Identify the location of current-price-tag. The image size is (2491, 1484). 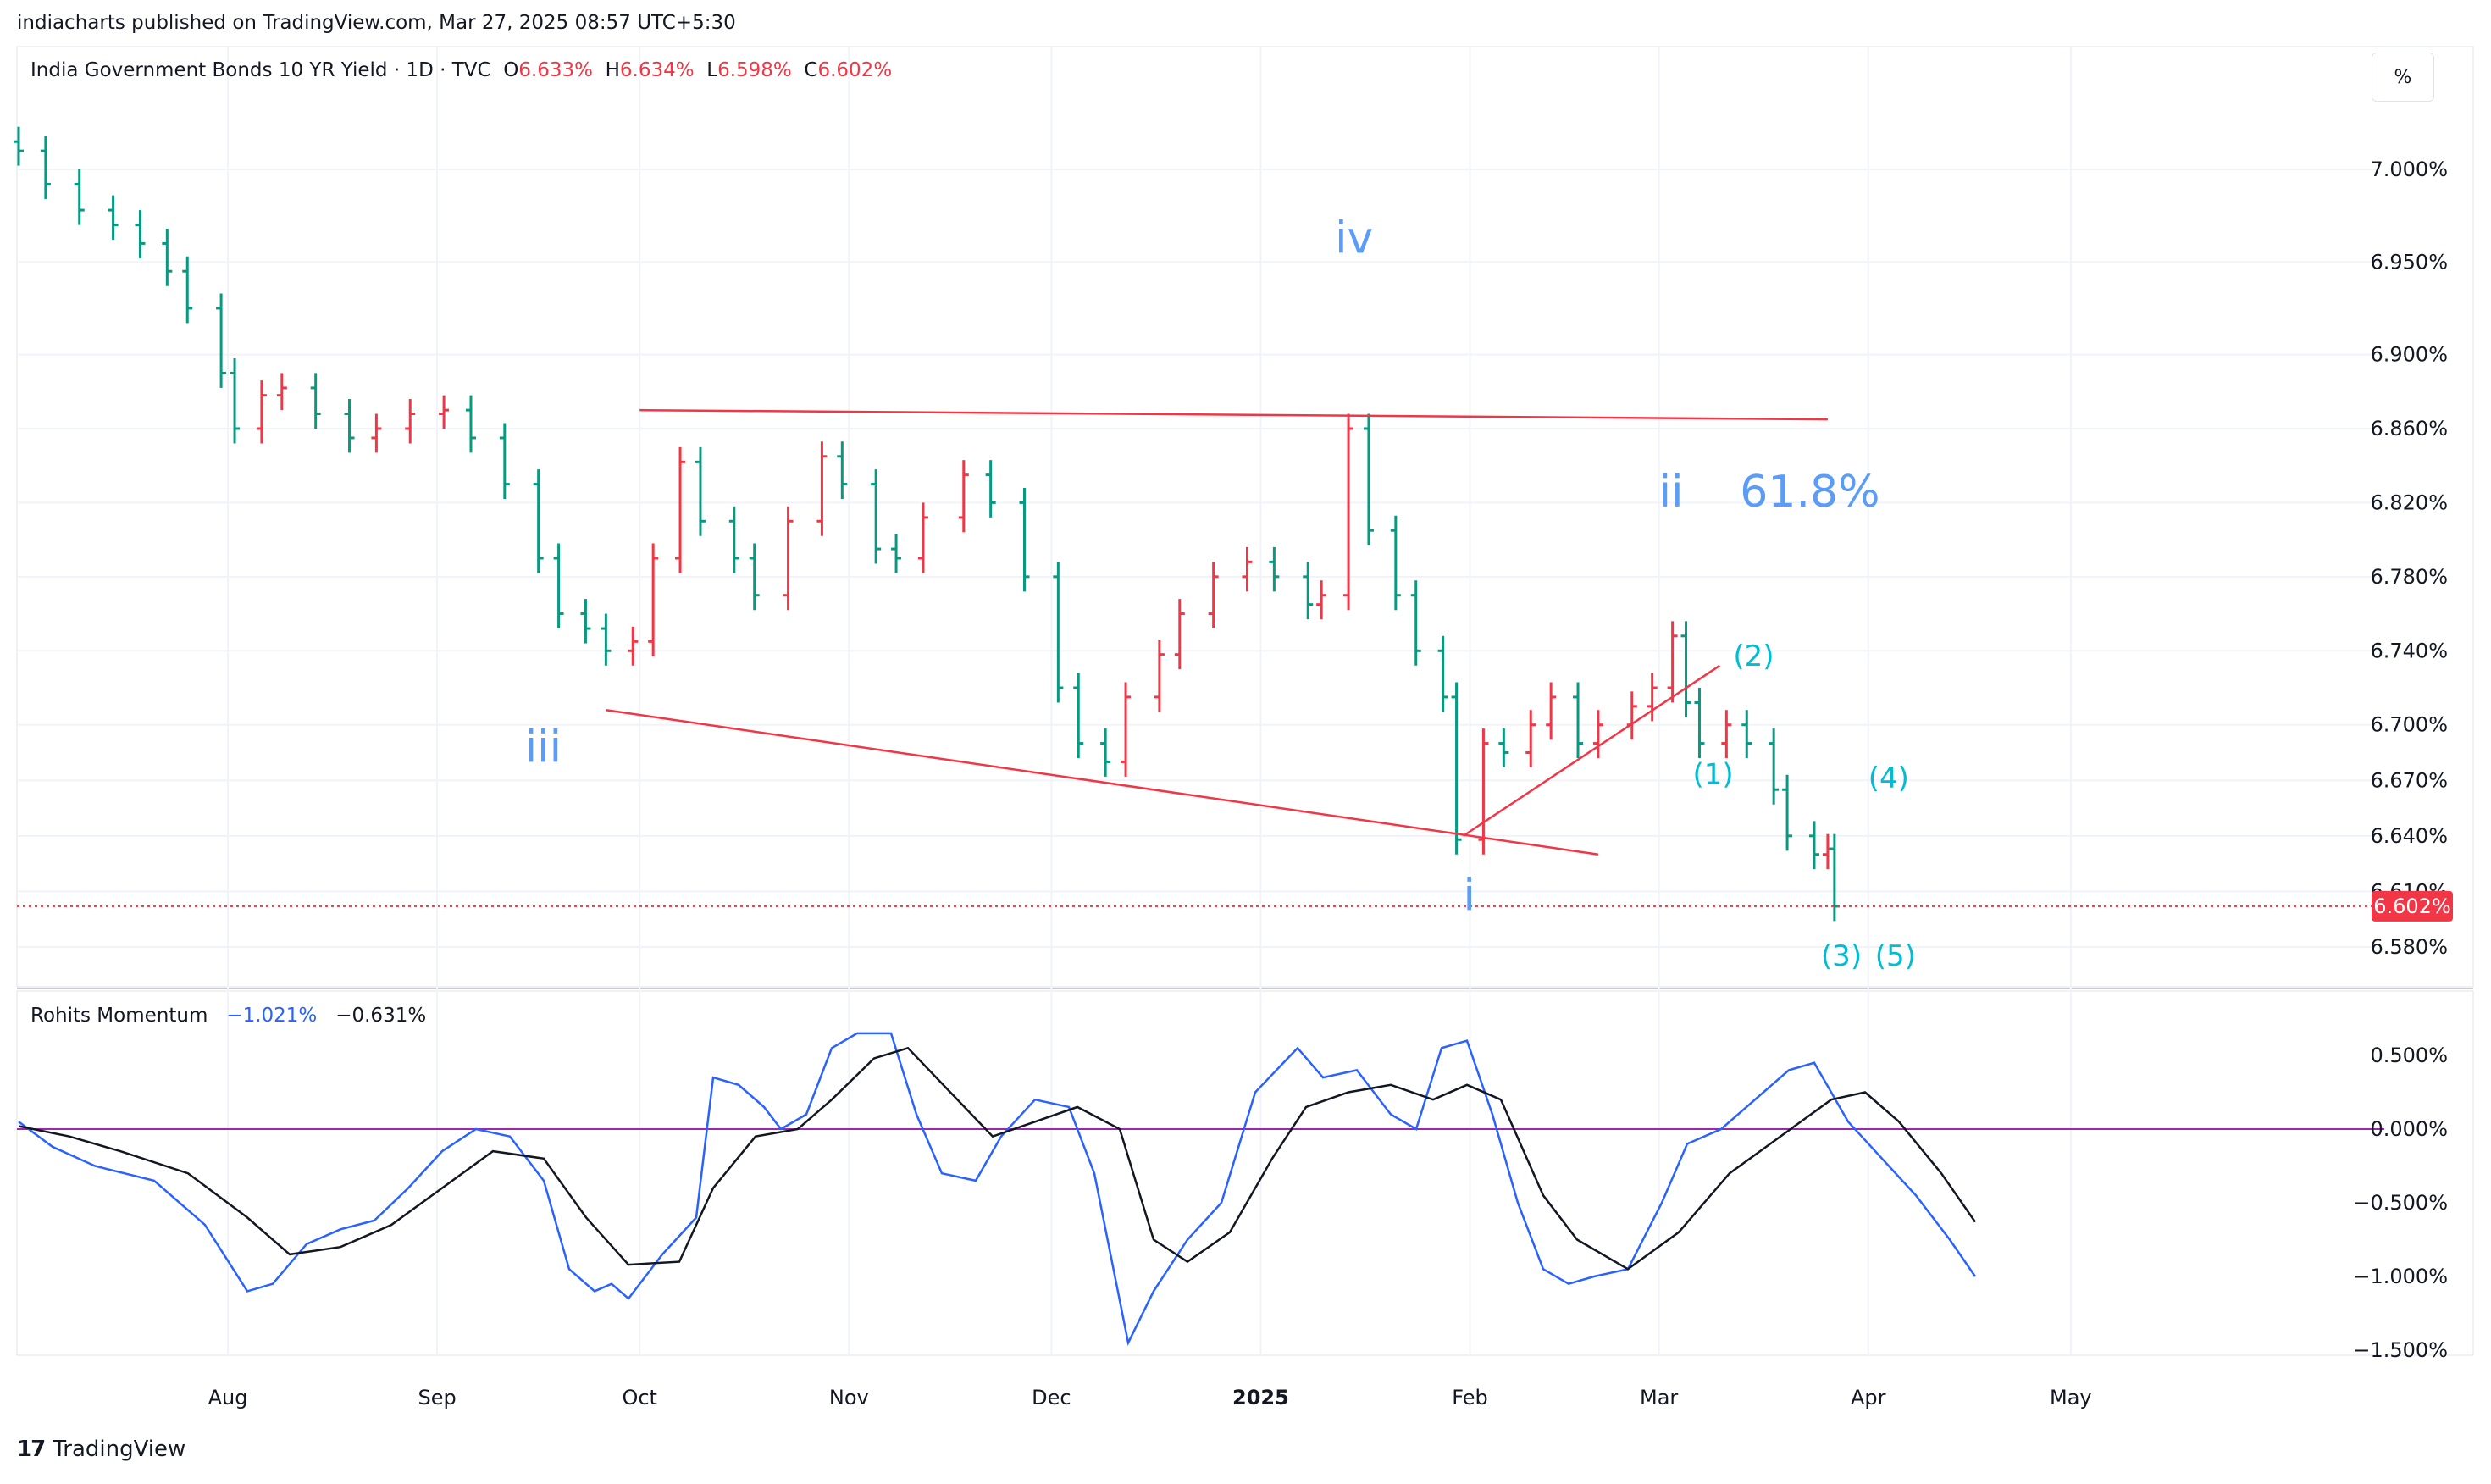
(2413, 906).